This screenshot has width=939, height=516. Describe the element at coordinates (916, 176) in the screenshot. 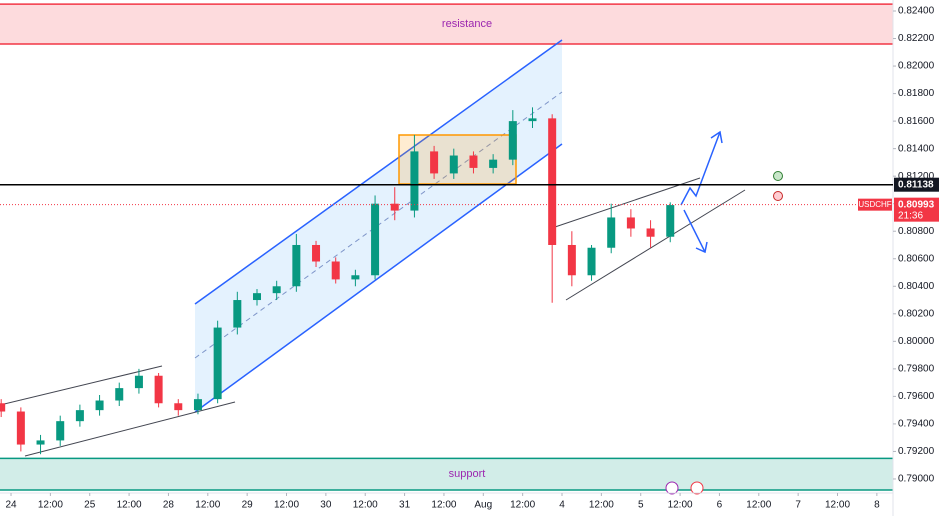

I see `y-tick-label: 0.81200` at that location.